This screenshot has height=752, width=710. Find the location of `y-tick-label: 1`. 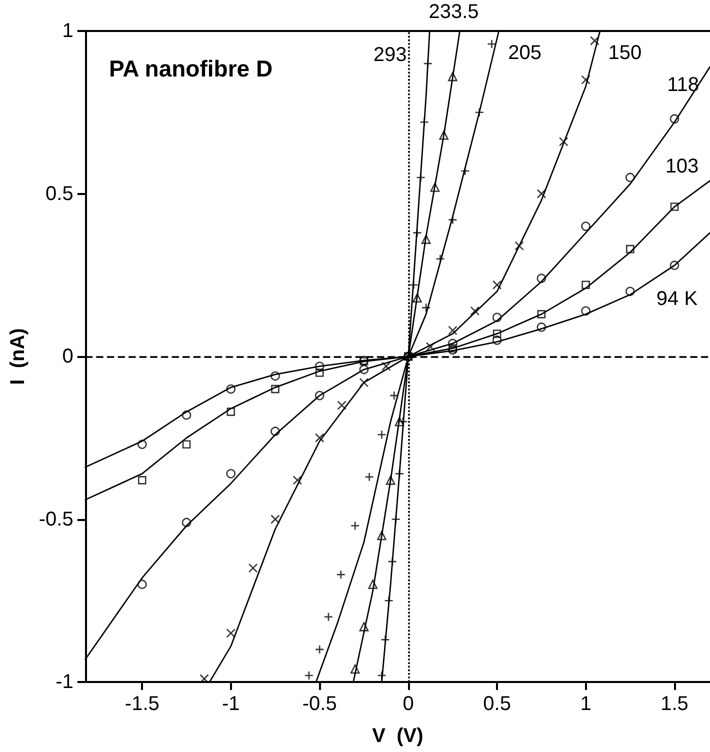

y-tick-label: 1 is located at coordinates (68, 31).